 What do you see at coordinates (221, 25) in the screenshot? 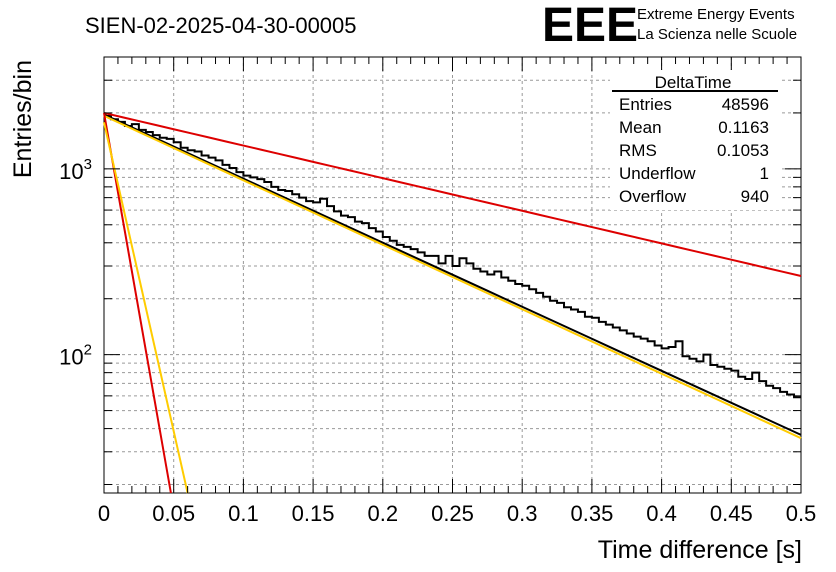
I see `run-title: SIEN-02-2025-04-30-00005` at bounding box center [221, 25].